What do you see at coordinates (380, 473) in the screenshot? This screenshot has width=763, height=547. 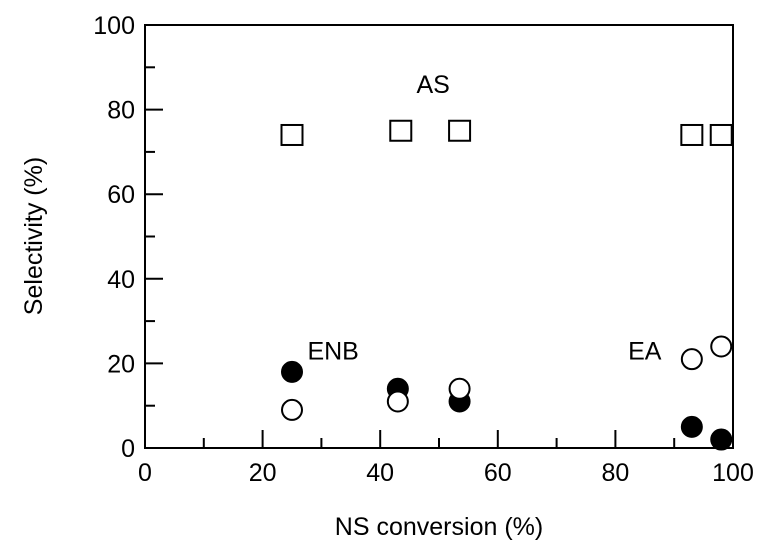 I see `x-tick-label: 40` at bounding box center [380, 473].